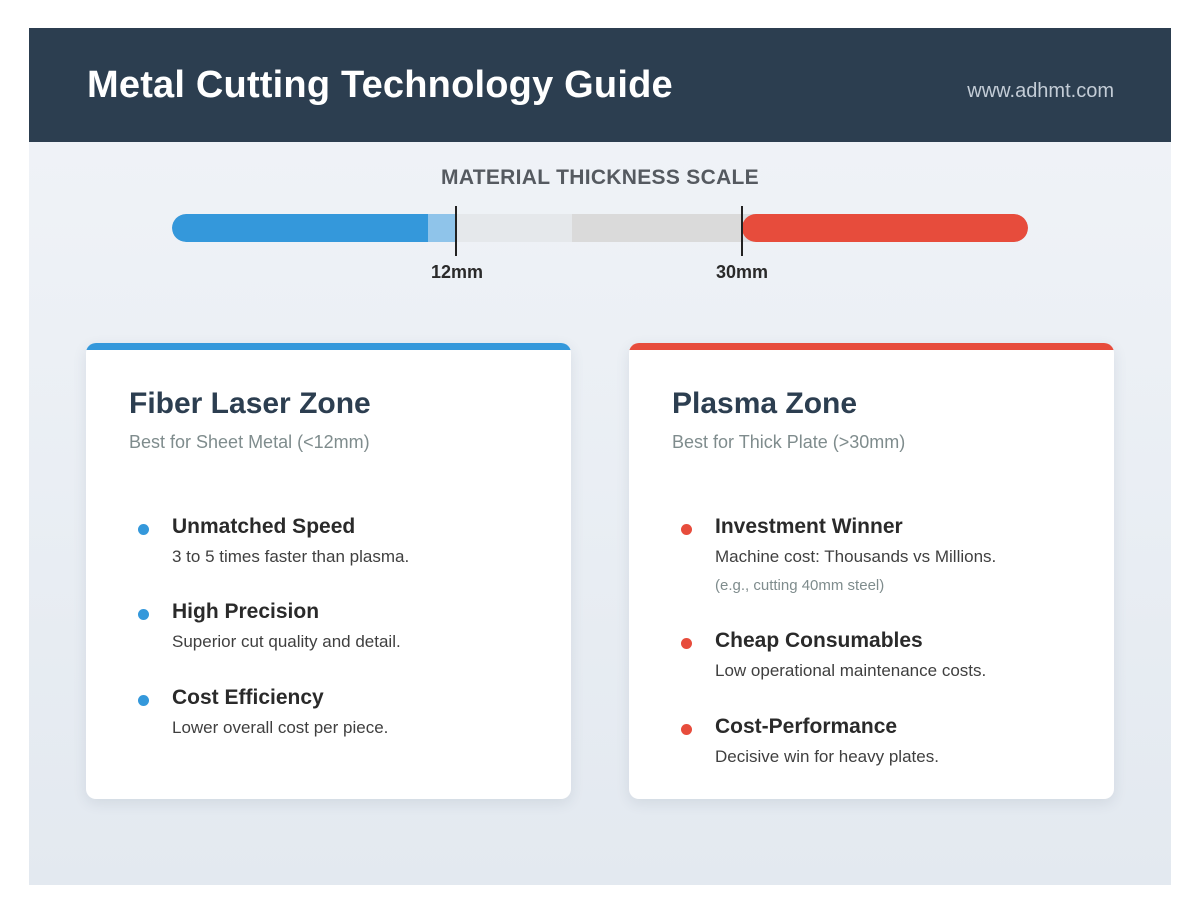  What do you see at coordinates (514, 228) in the screenshot?
I see `transition-range-segment-light` at bounding box center [514, 228].